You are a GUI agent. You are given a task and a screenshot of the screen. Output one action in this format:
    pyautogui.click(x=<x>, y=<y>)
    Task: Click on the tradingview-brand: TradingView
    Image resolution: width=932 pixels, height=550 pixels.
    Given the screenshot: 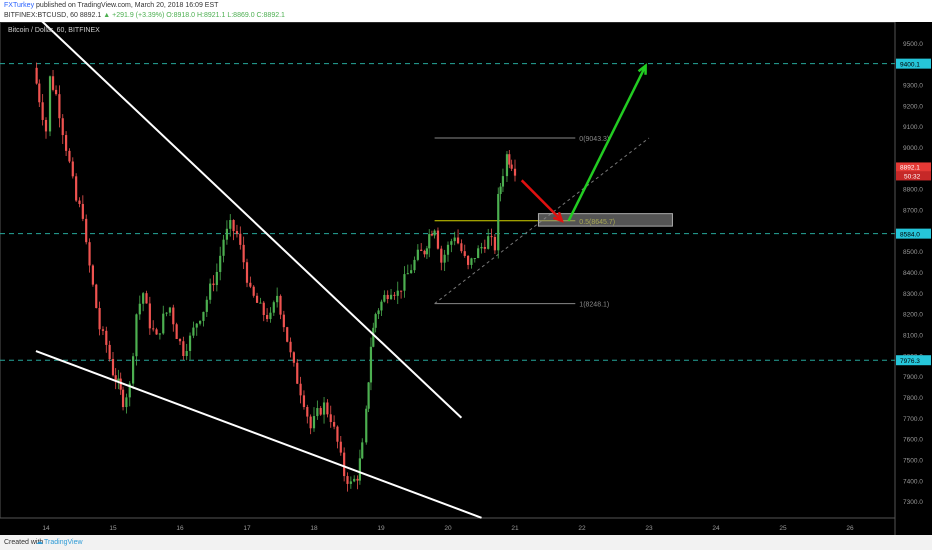 What is the action you would take?
    pyautogui.click(x=63, y=542)
    